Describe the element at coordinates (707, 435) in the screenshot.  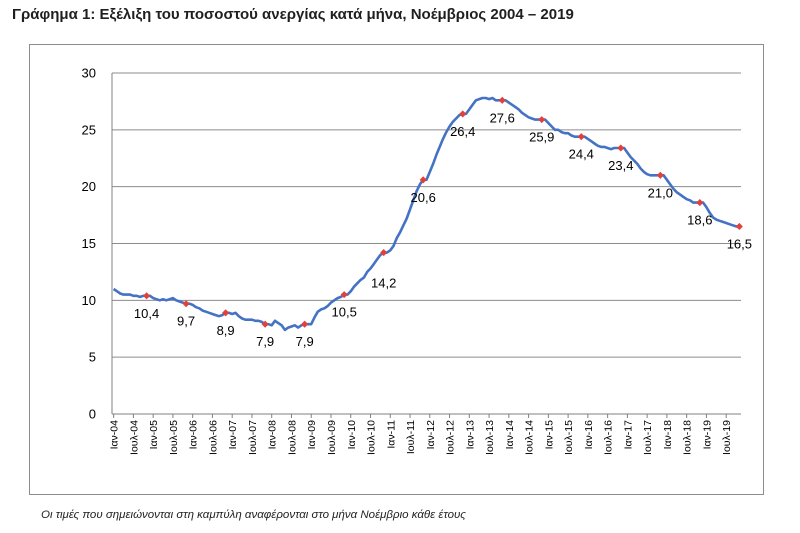
I see `x-tick-label: Ιαν-19` at that location.